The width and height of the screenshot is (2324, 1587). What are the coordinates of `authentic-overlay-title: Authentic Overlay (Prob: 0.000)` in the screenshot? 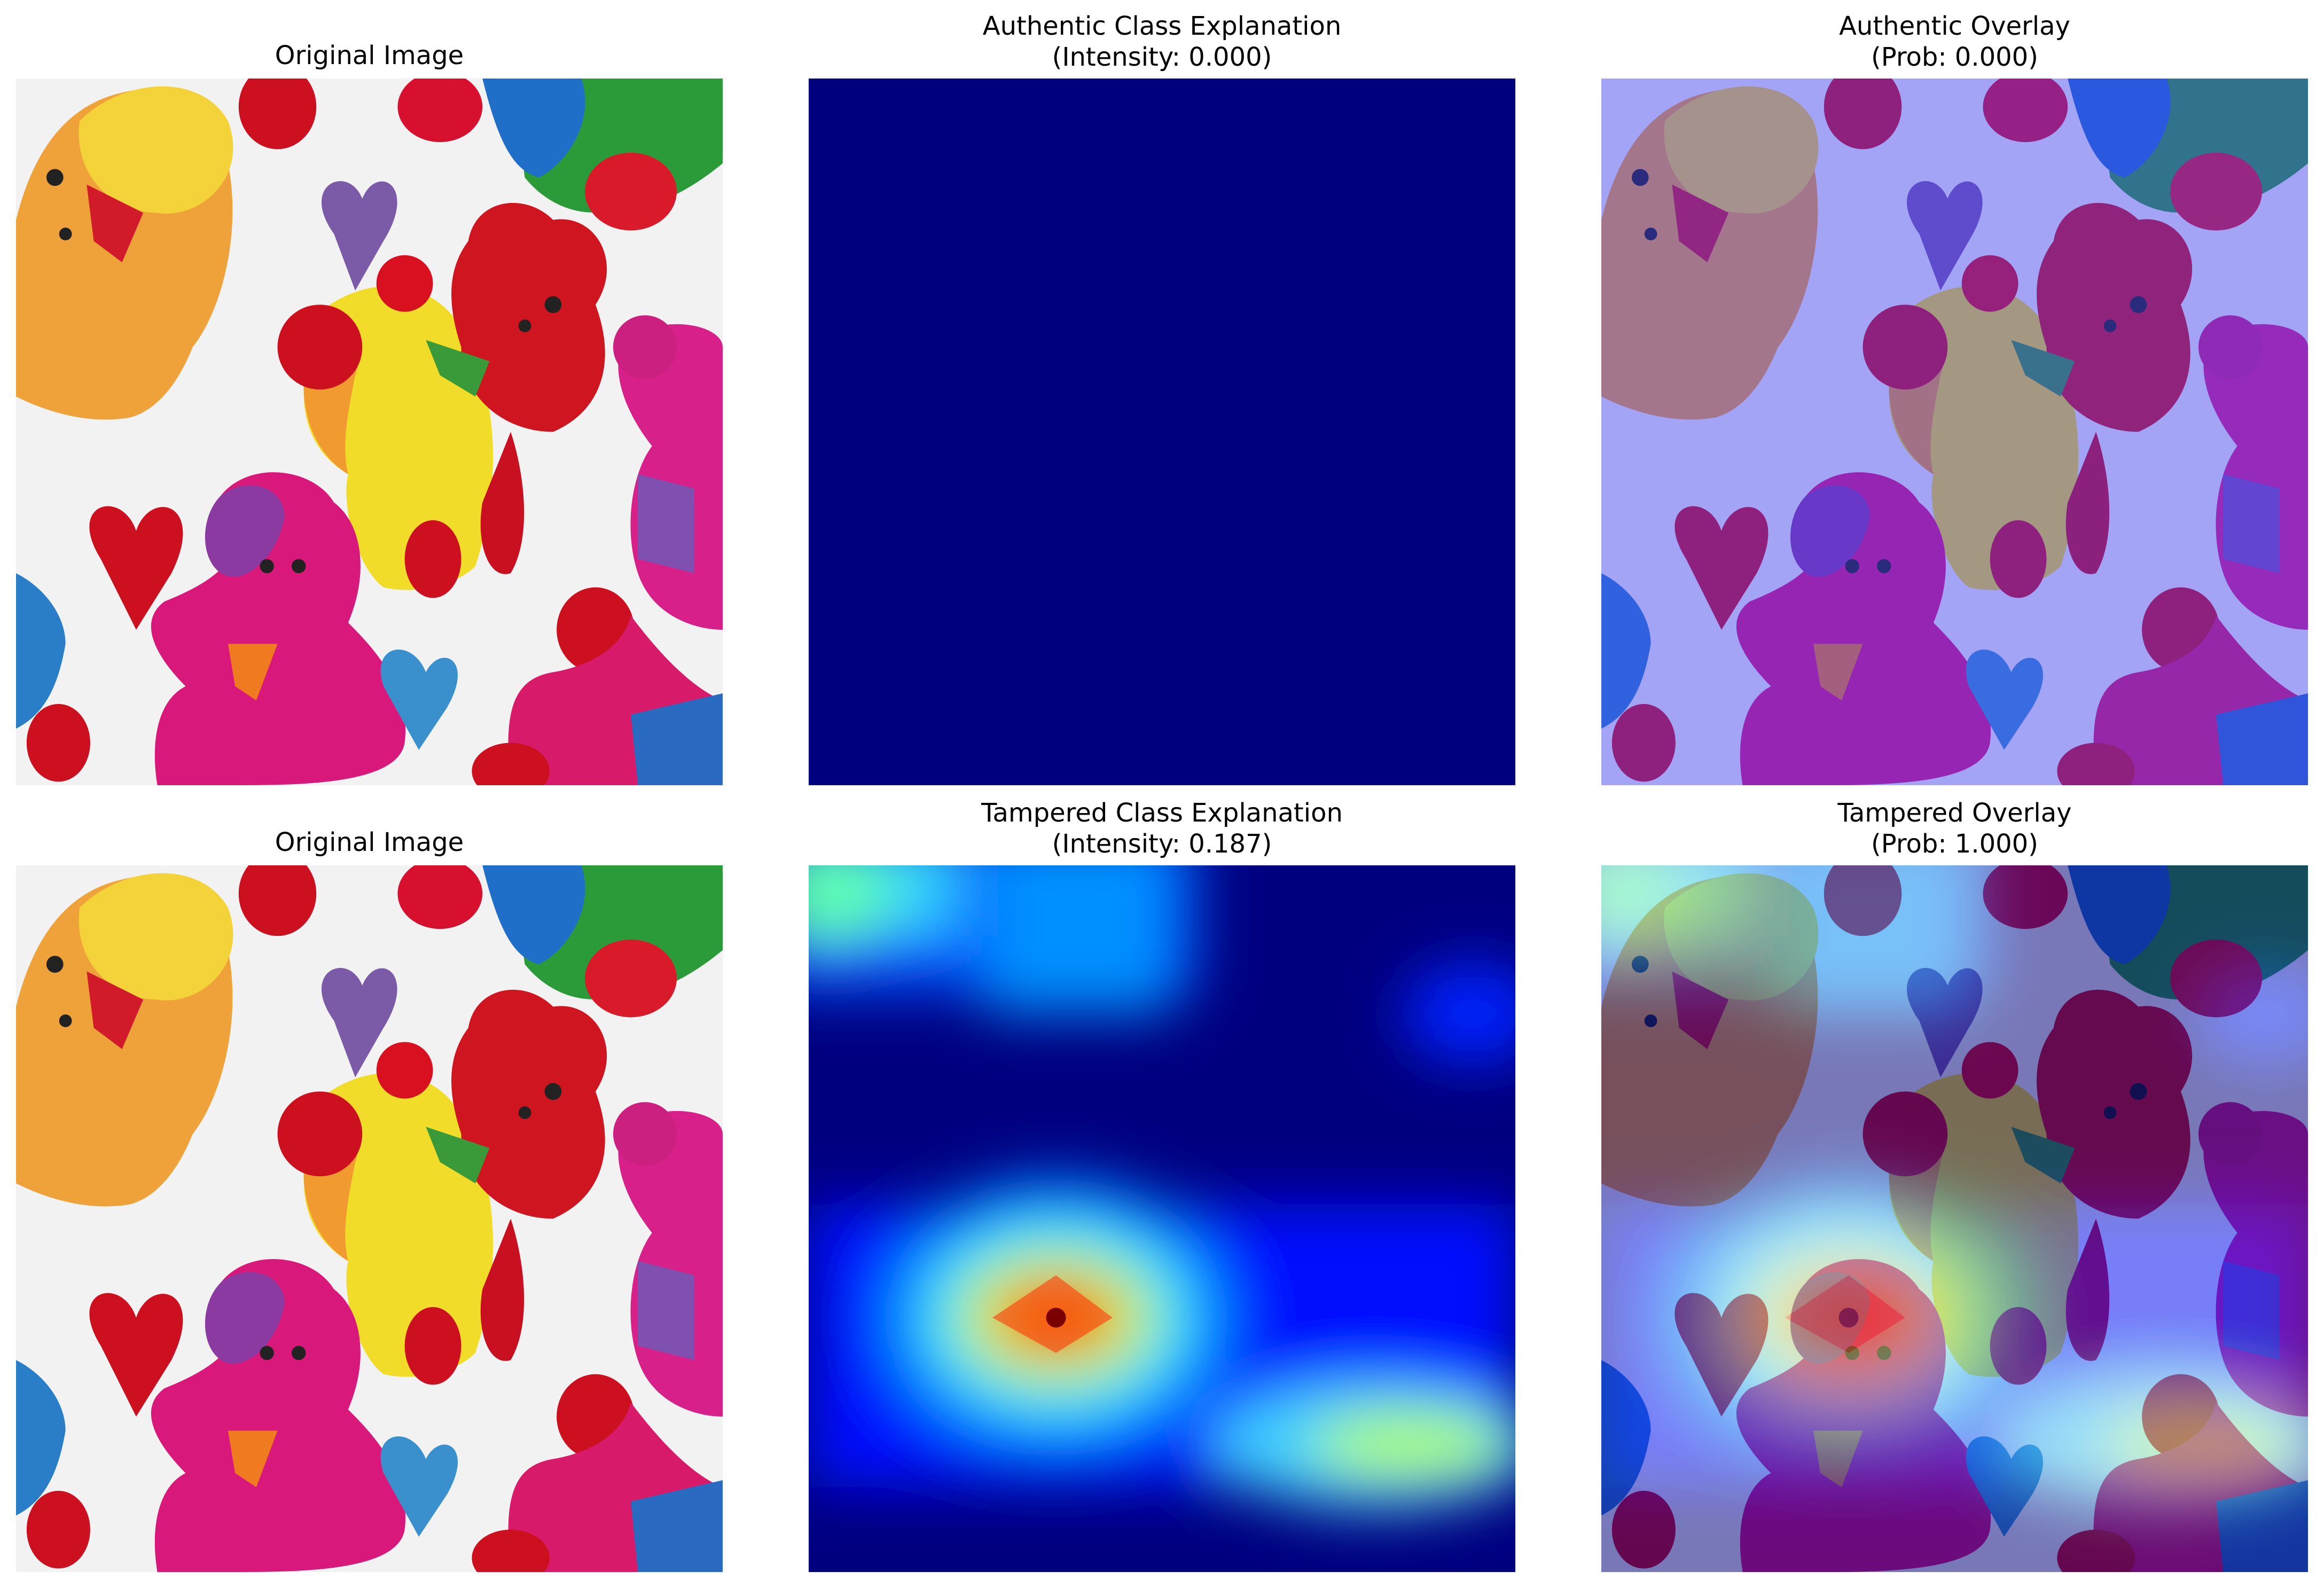 It's located at (1955, 42).